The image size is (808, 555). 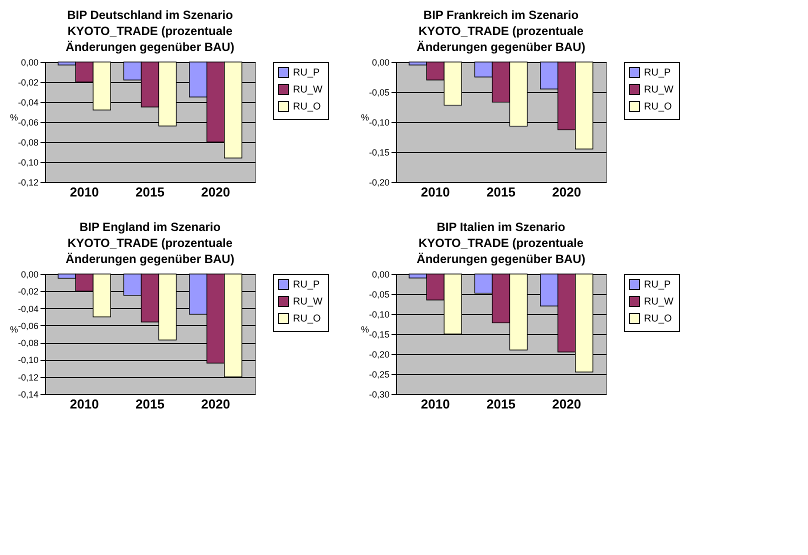 What do you see at coordinates (379, 395) in the screenshot?
I see `y-tick-label: -0,30` at bounding box center [379, 395].